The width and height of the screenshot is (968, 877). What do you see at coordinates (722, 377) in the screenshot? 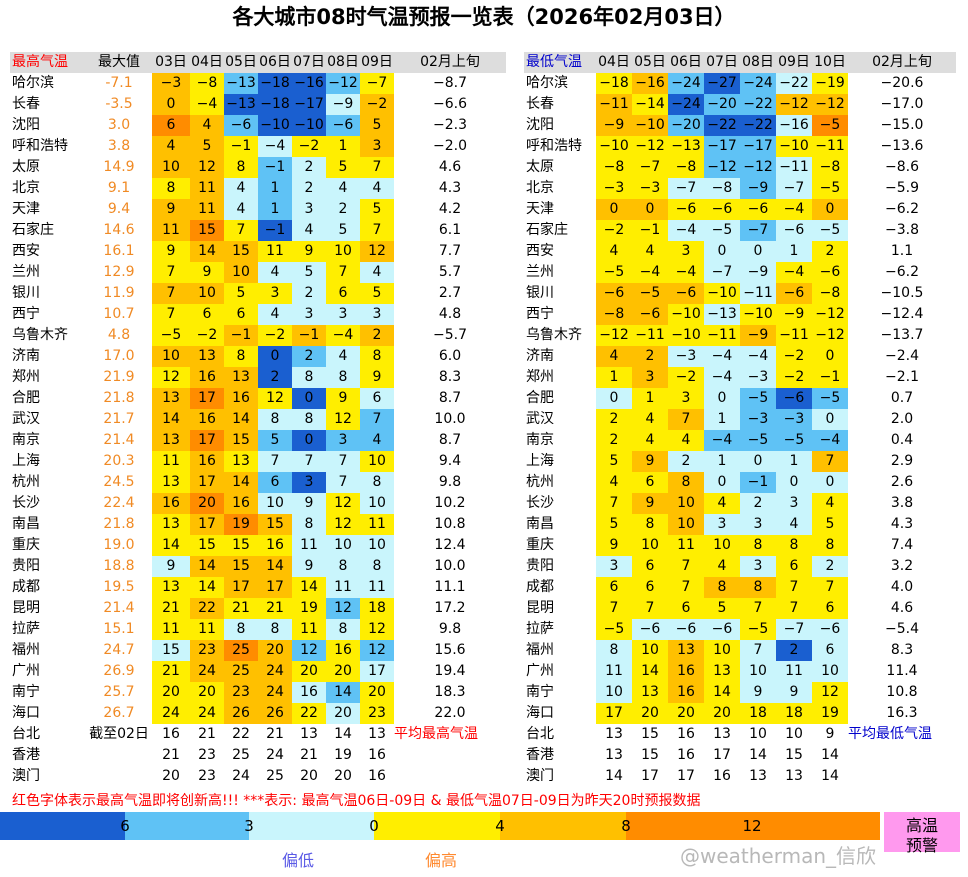
I see `temp-cell: −4` at bounding box center [722, 377].